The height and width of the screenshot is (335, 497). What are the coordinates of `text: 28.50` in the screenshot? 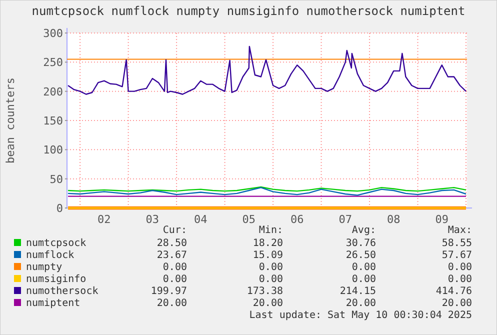 It's located at (171, 243).